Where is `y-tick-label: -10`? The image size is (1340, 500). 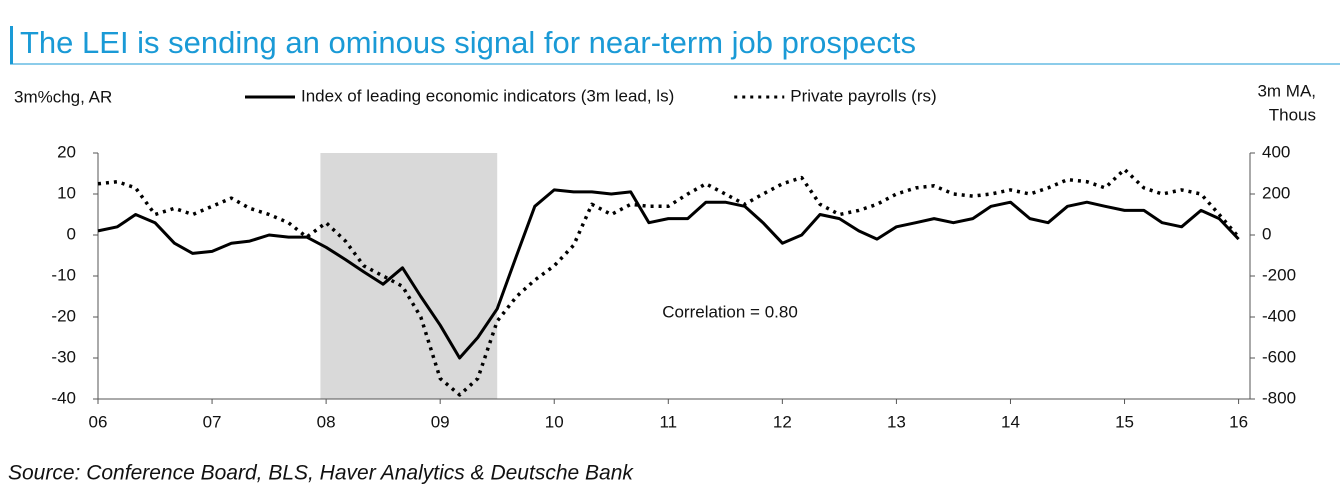 y-tick-label: -10 is located at coordinates (63, 274).